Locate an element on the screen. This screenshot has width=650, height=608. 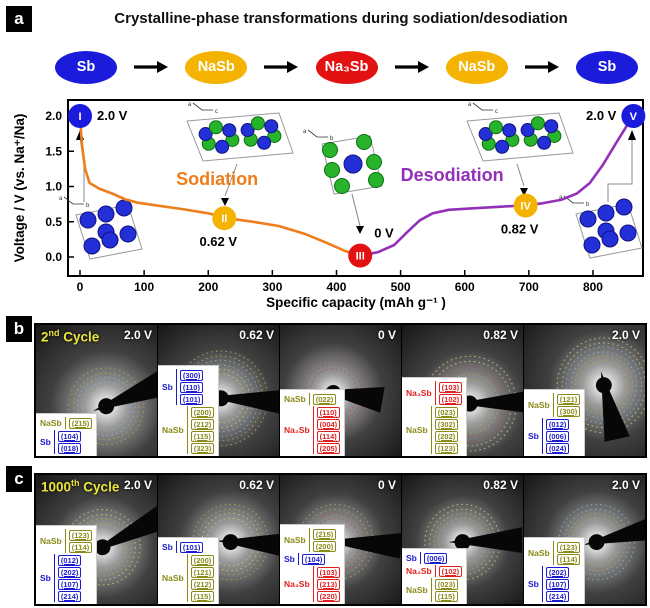
reflection-items: (103) (102) is located at coordinates (448, 393).